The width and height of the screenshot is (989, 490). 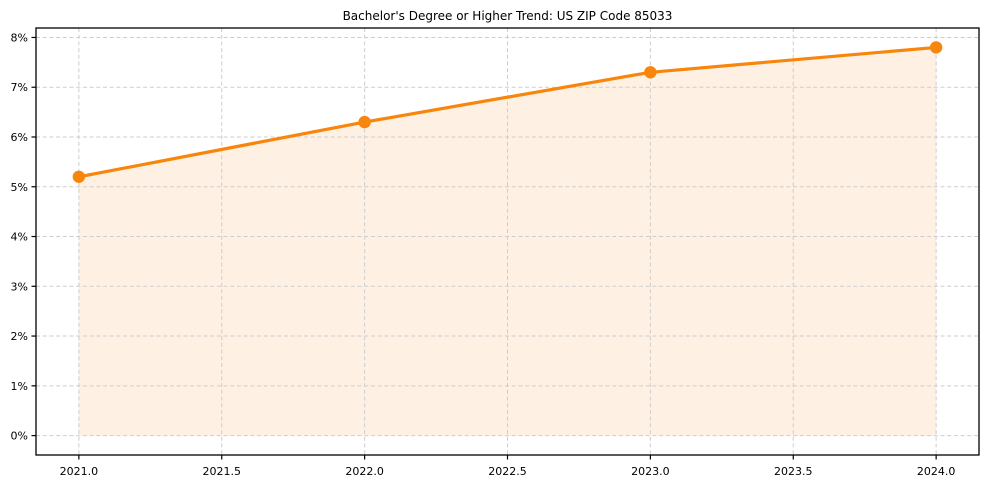 What do you see at coordinates (19, 286) in the screenshot?
I see `y-tick-label: 3%` at bounding box center [19, 286].